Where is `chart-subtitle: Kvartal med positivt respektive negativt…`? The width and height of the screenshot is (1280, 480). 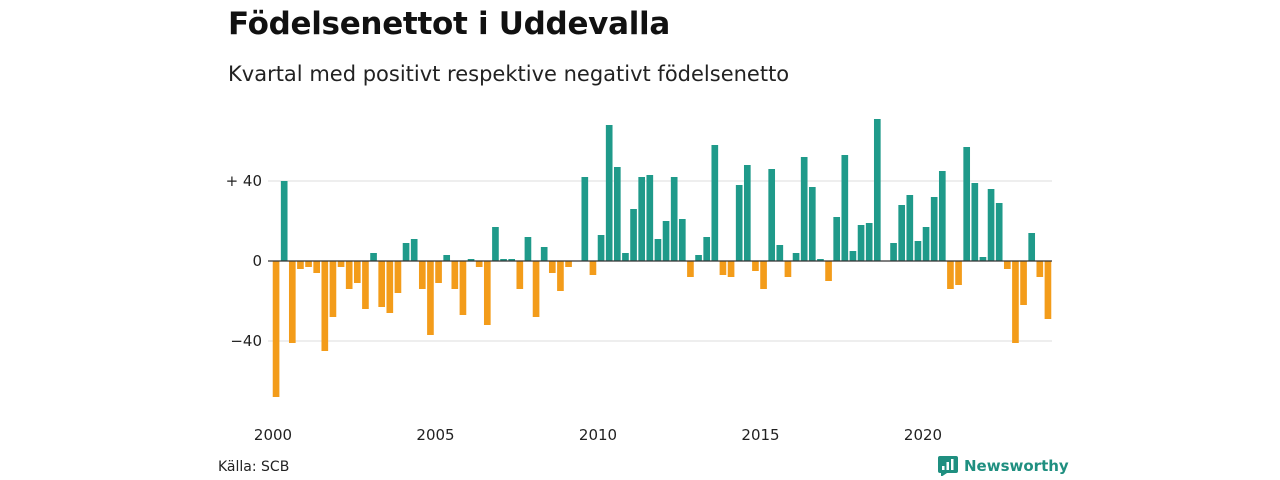
chart-subtitle: Kvartal med positivt respektive negativt… is located at coordinates (509, 74).